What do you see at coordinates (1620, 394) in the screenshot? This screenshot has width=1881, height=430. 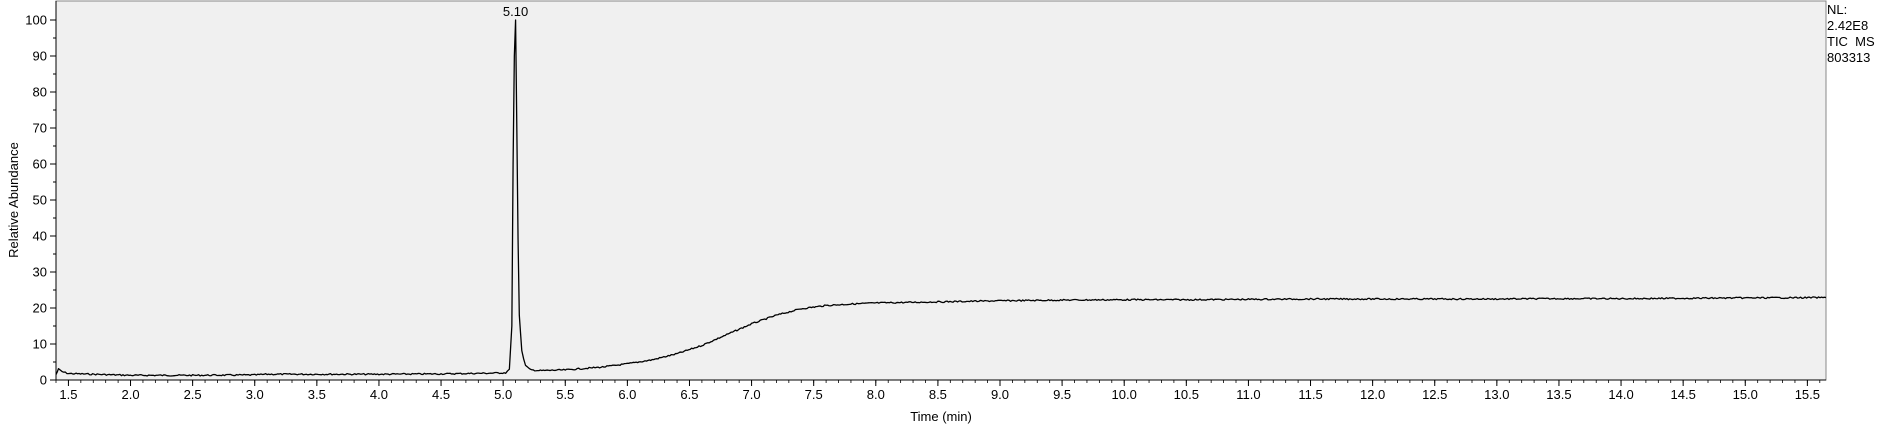 I see `x-tick-label: 14.0` at bounding box center [1620, 394].